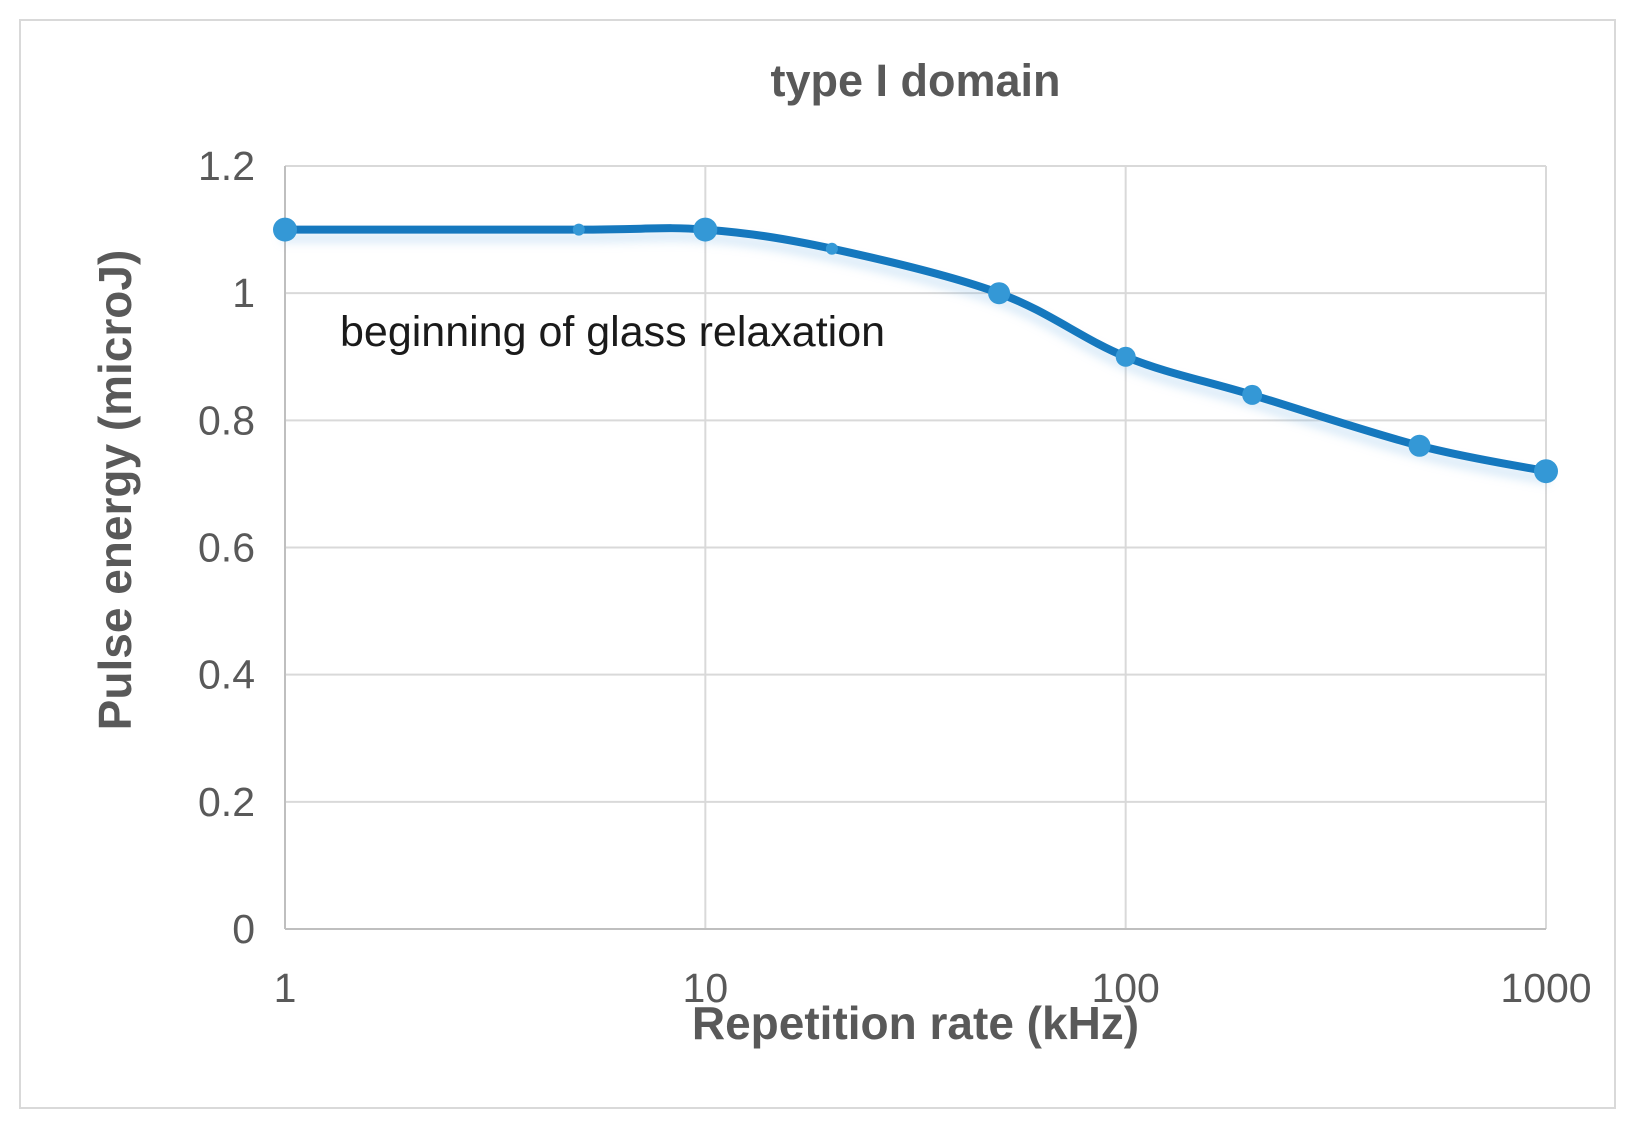 Image resolution: width=1635 pixels, height=1128 pixels. I want to click on x-tick-label: 1, so click(285, 988).